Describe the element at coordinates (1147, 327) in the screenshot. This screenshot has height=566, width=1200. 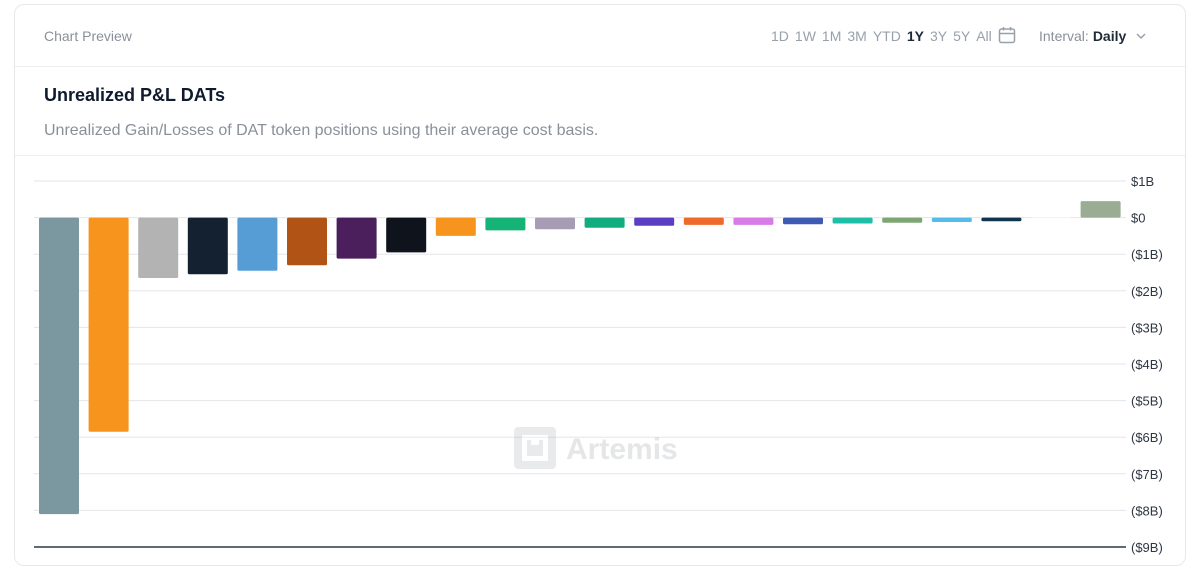
I see `y-tick-label: ($3B)` at that location.